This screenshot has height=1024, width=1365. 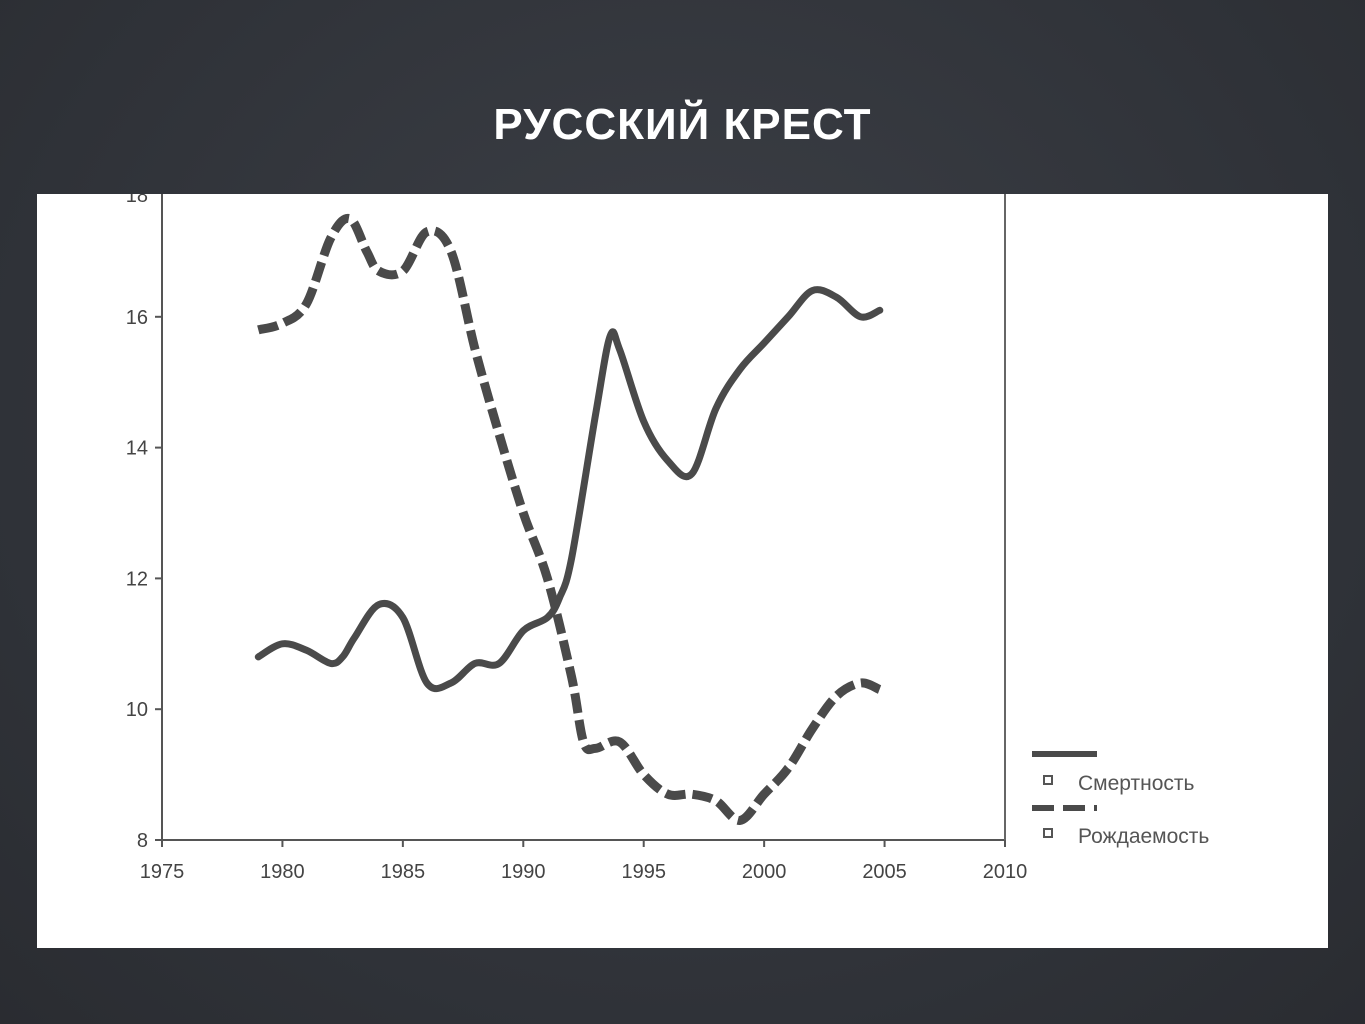 What do you see at coordinates (643, 872) in the screenshot?
I see `x-tick-label: 1995` at bounding box center [643, 872].